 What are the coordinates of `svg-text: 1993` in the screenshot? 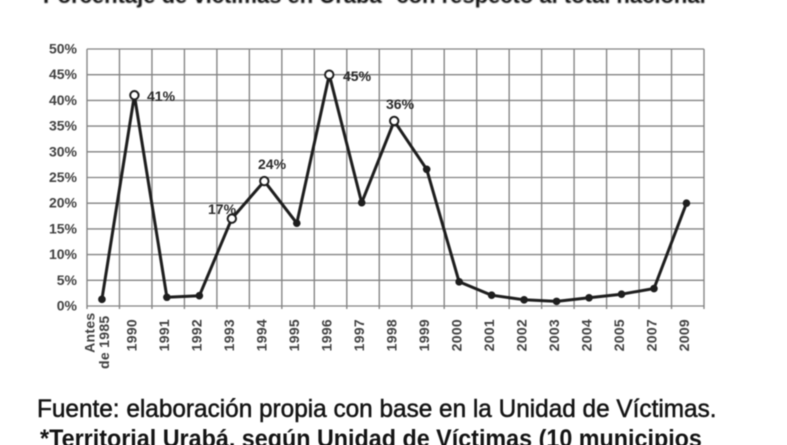 It's located at (229, 335).